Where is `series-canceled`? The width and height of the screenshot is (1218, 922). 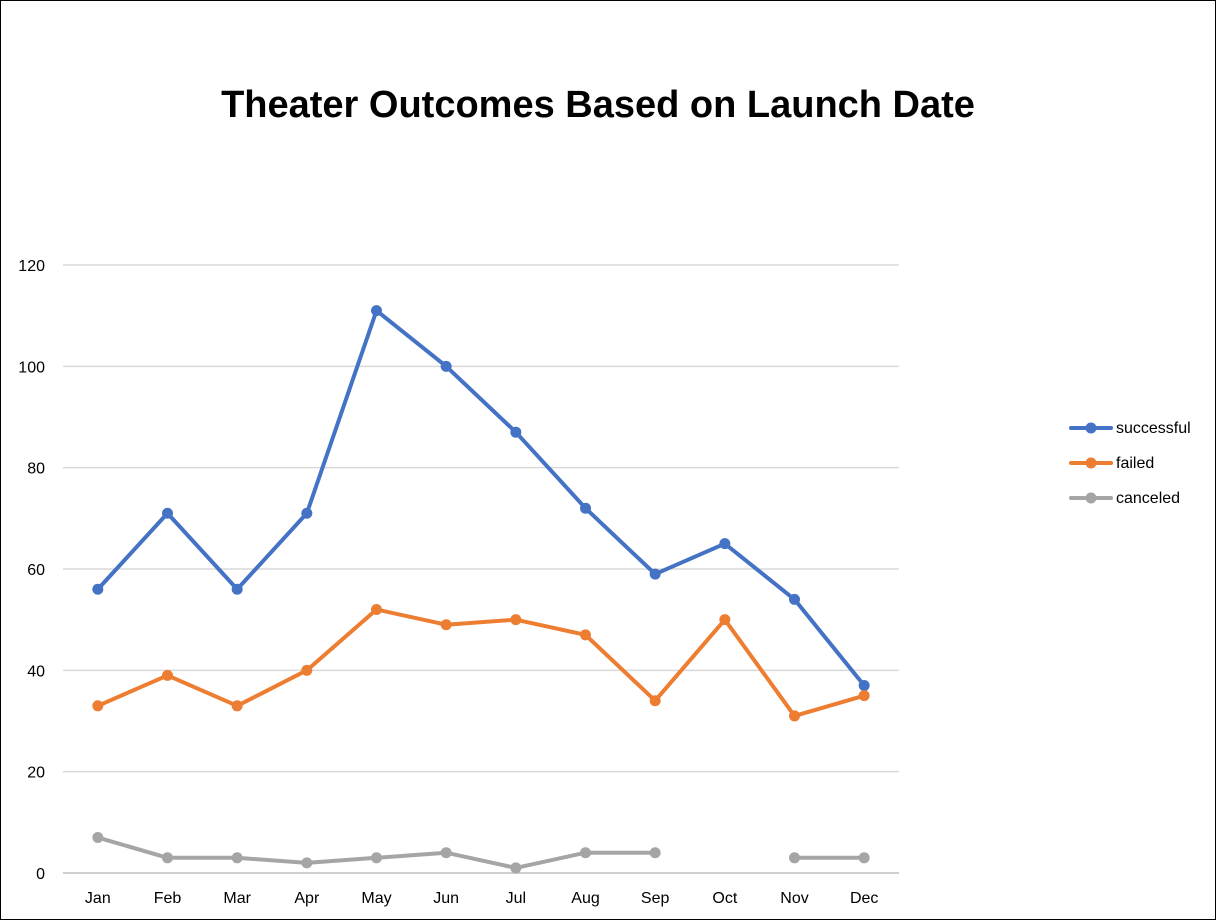
series-canceled is located at coordinates (481, 853).